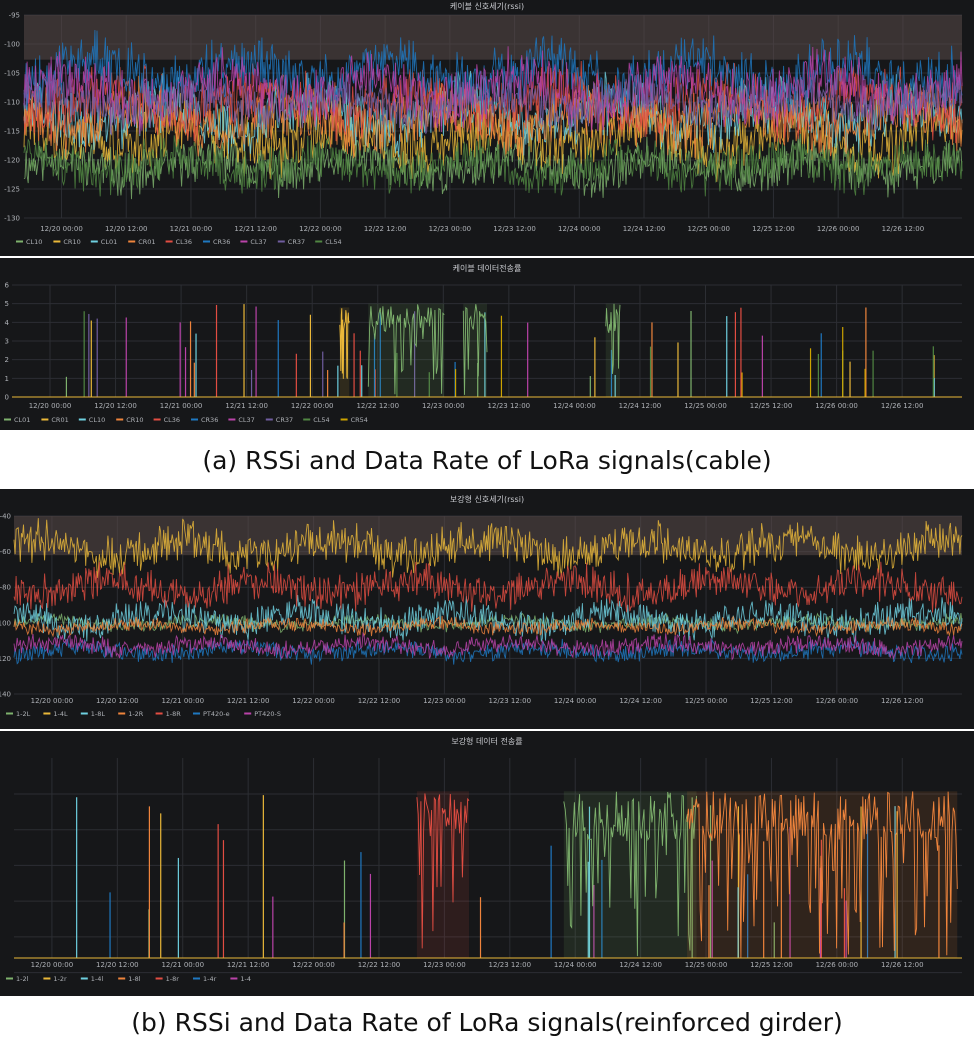 This screenshot has height=1047, width=974. I want to click on legend-label: CR37, so click(296, 242).